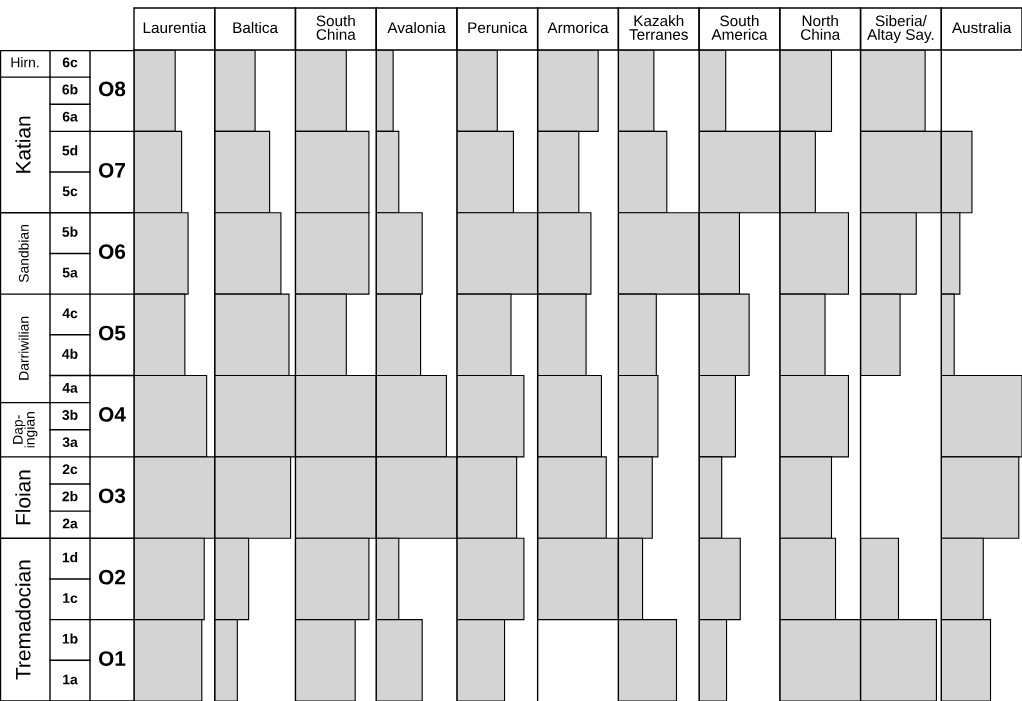 This screenshot has width=1022, height=701. Describe the element at coordinates (70, 523) in the screenshot. I see `text: 2a` at that location.